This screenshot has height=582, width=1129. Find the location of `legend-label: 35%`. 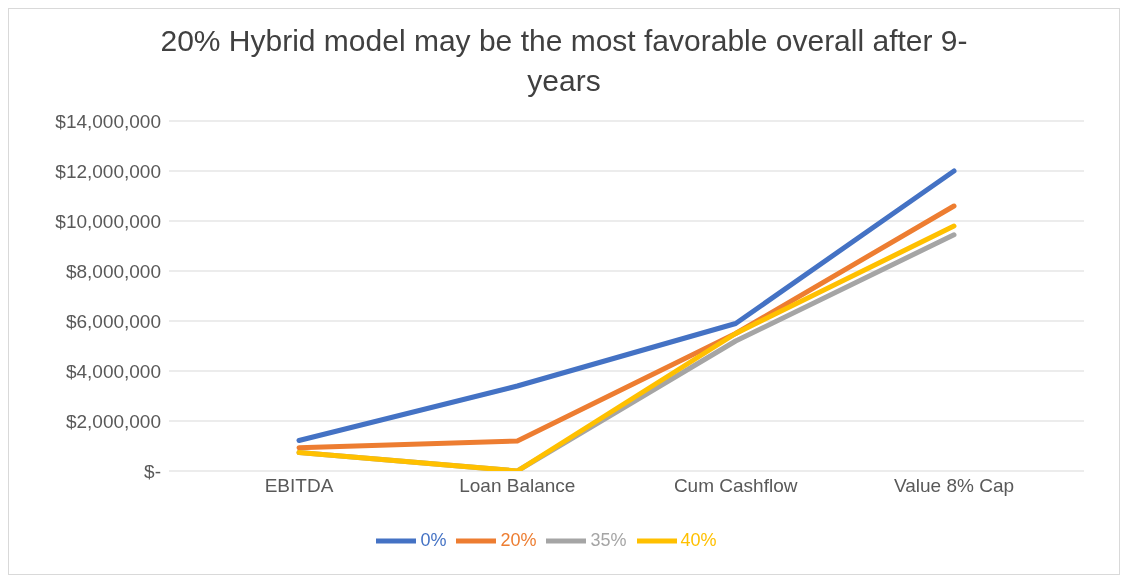

legend-label: 35% is located at coordinates (608, 539).